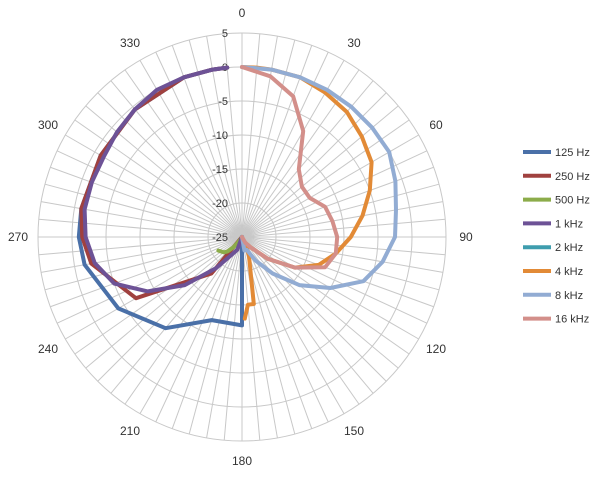 Image resolution: width=600 pixels, height=477 pixels. What do you see at coordinates (569, 224) in the screenshot?
I see `legend-label: 1 kHz` at bounding box center [569, 224].